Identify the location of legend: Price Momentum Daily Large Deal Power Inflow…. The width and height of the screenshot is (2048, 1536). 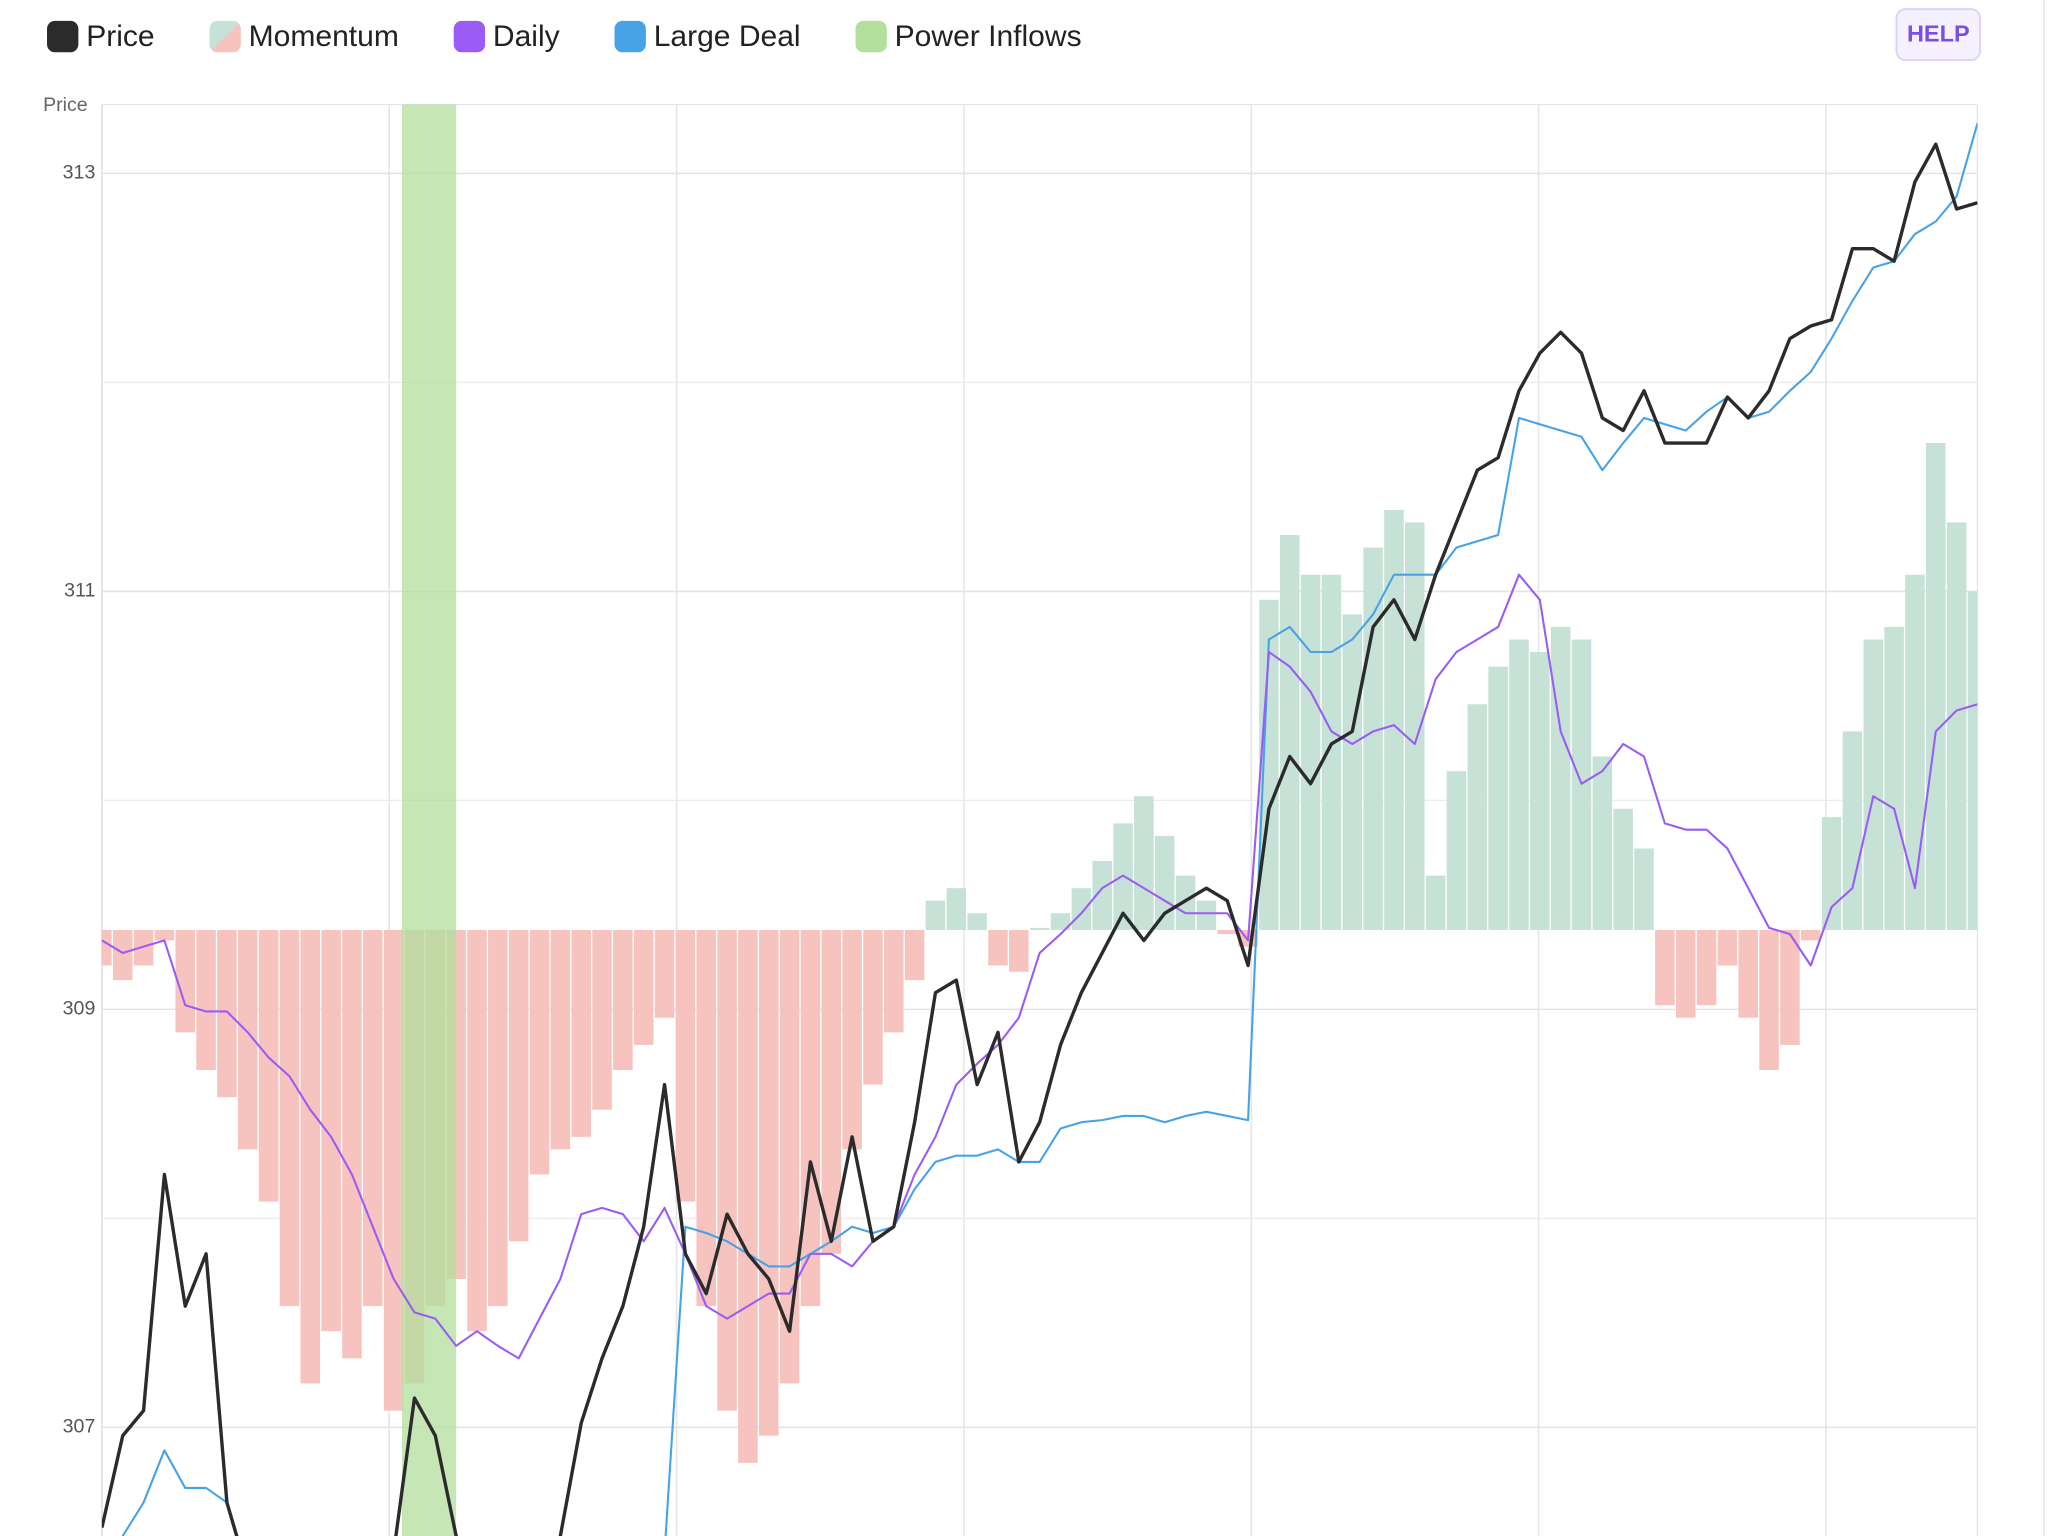
(564, 36).